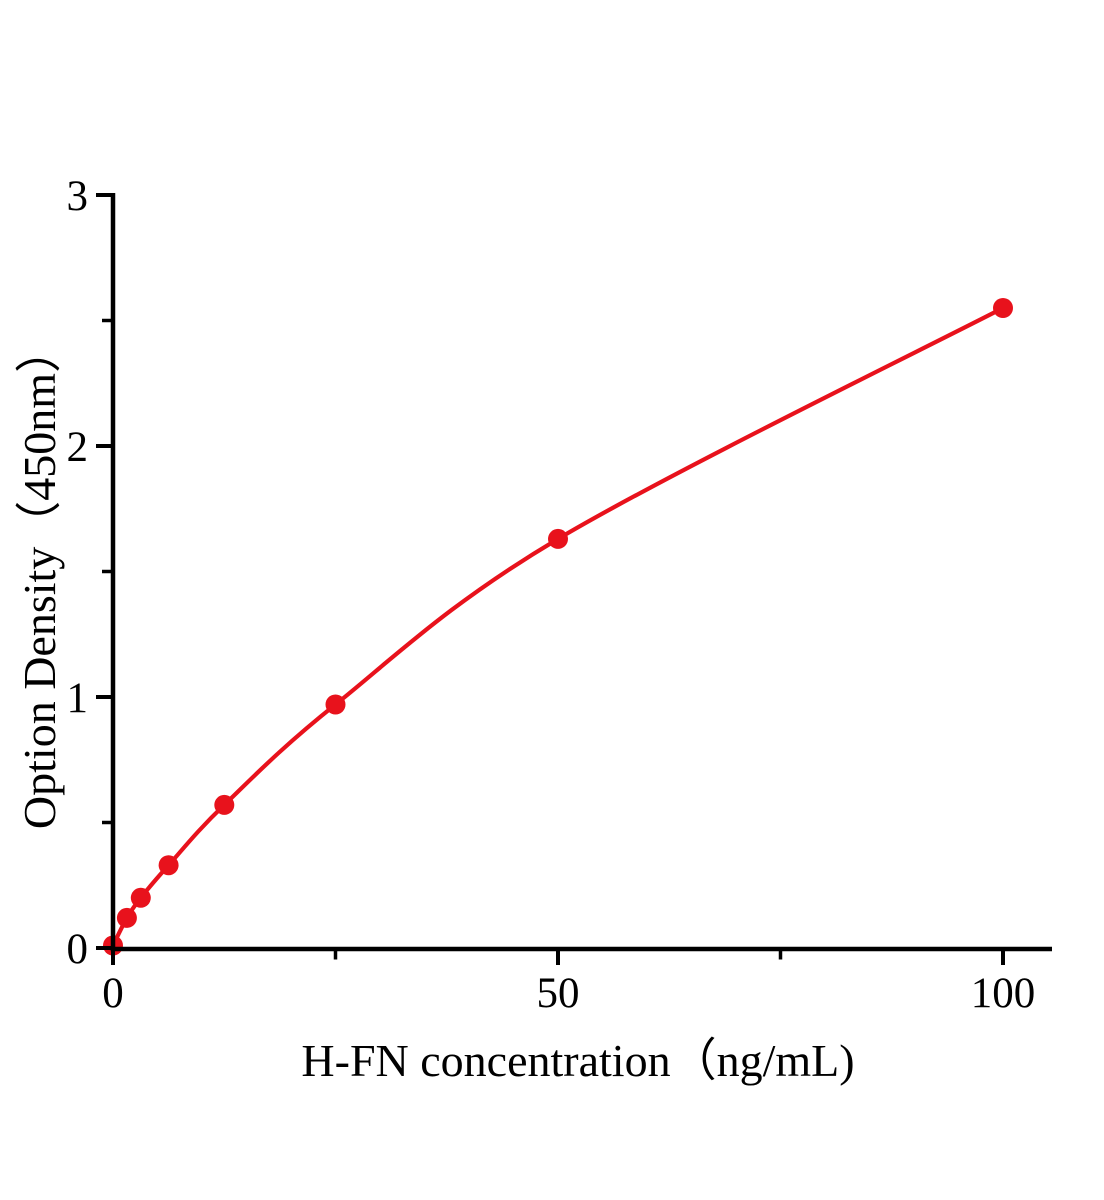 Image resolution: width=1104 pixels, height=1200 pixels. I want to click on y-tick-label: 1, so click(78, 698).